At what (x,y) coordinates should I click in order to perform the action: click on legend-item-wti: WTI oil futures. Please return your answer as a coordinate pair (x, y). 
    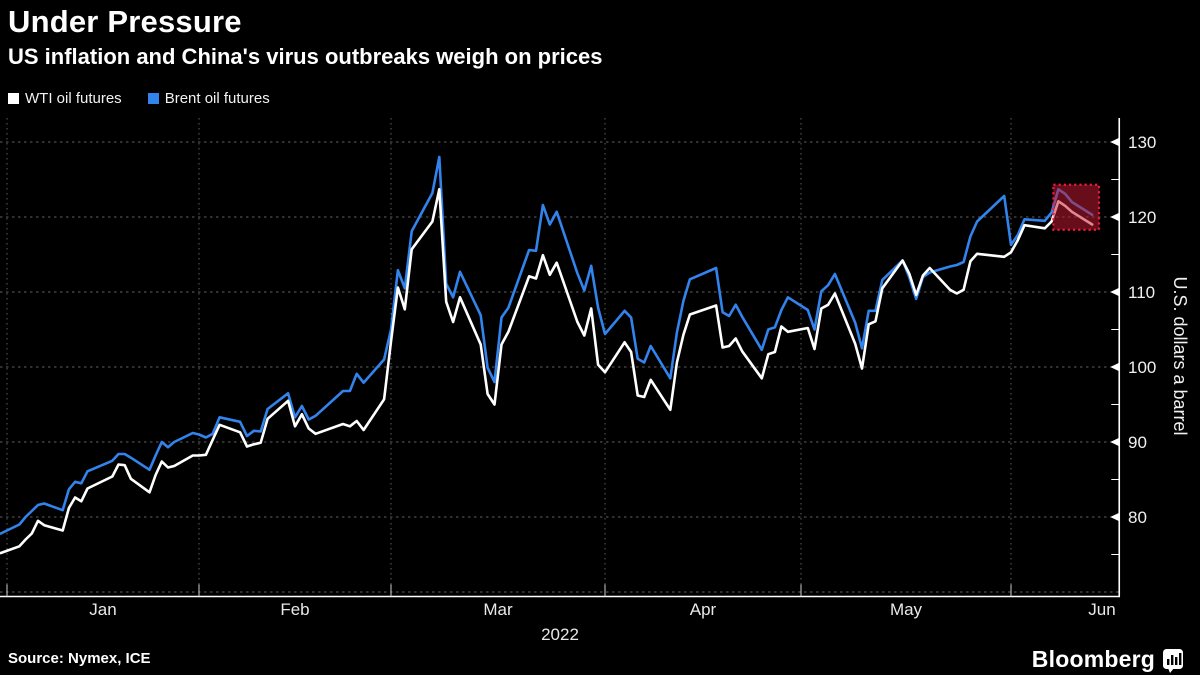
    Looking at the image, I should click on (65, 98).